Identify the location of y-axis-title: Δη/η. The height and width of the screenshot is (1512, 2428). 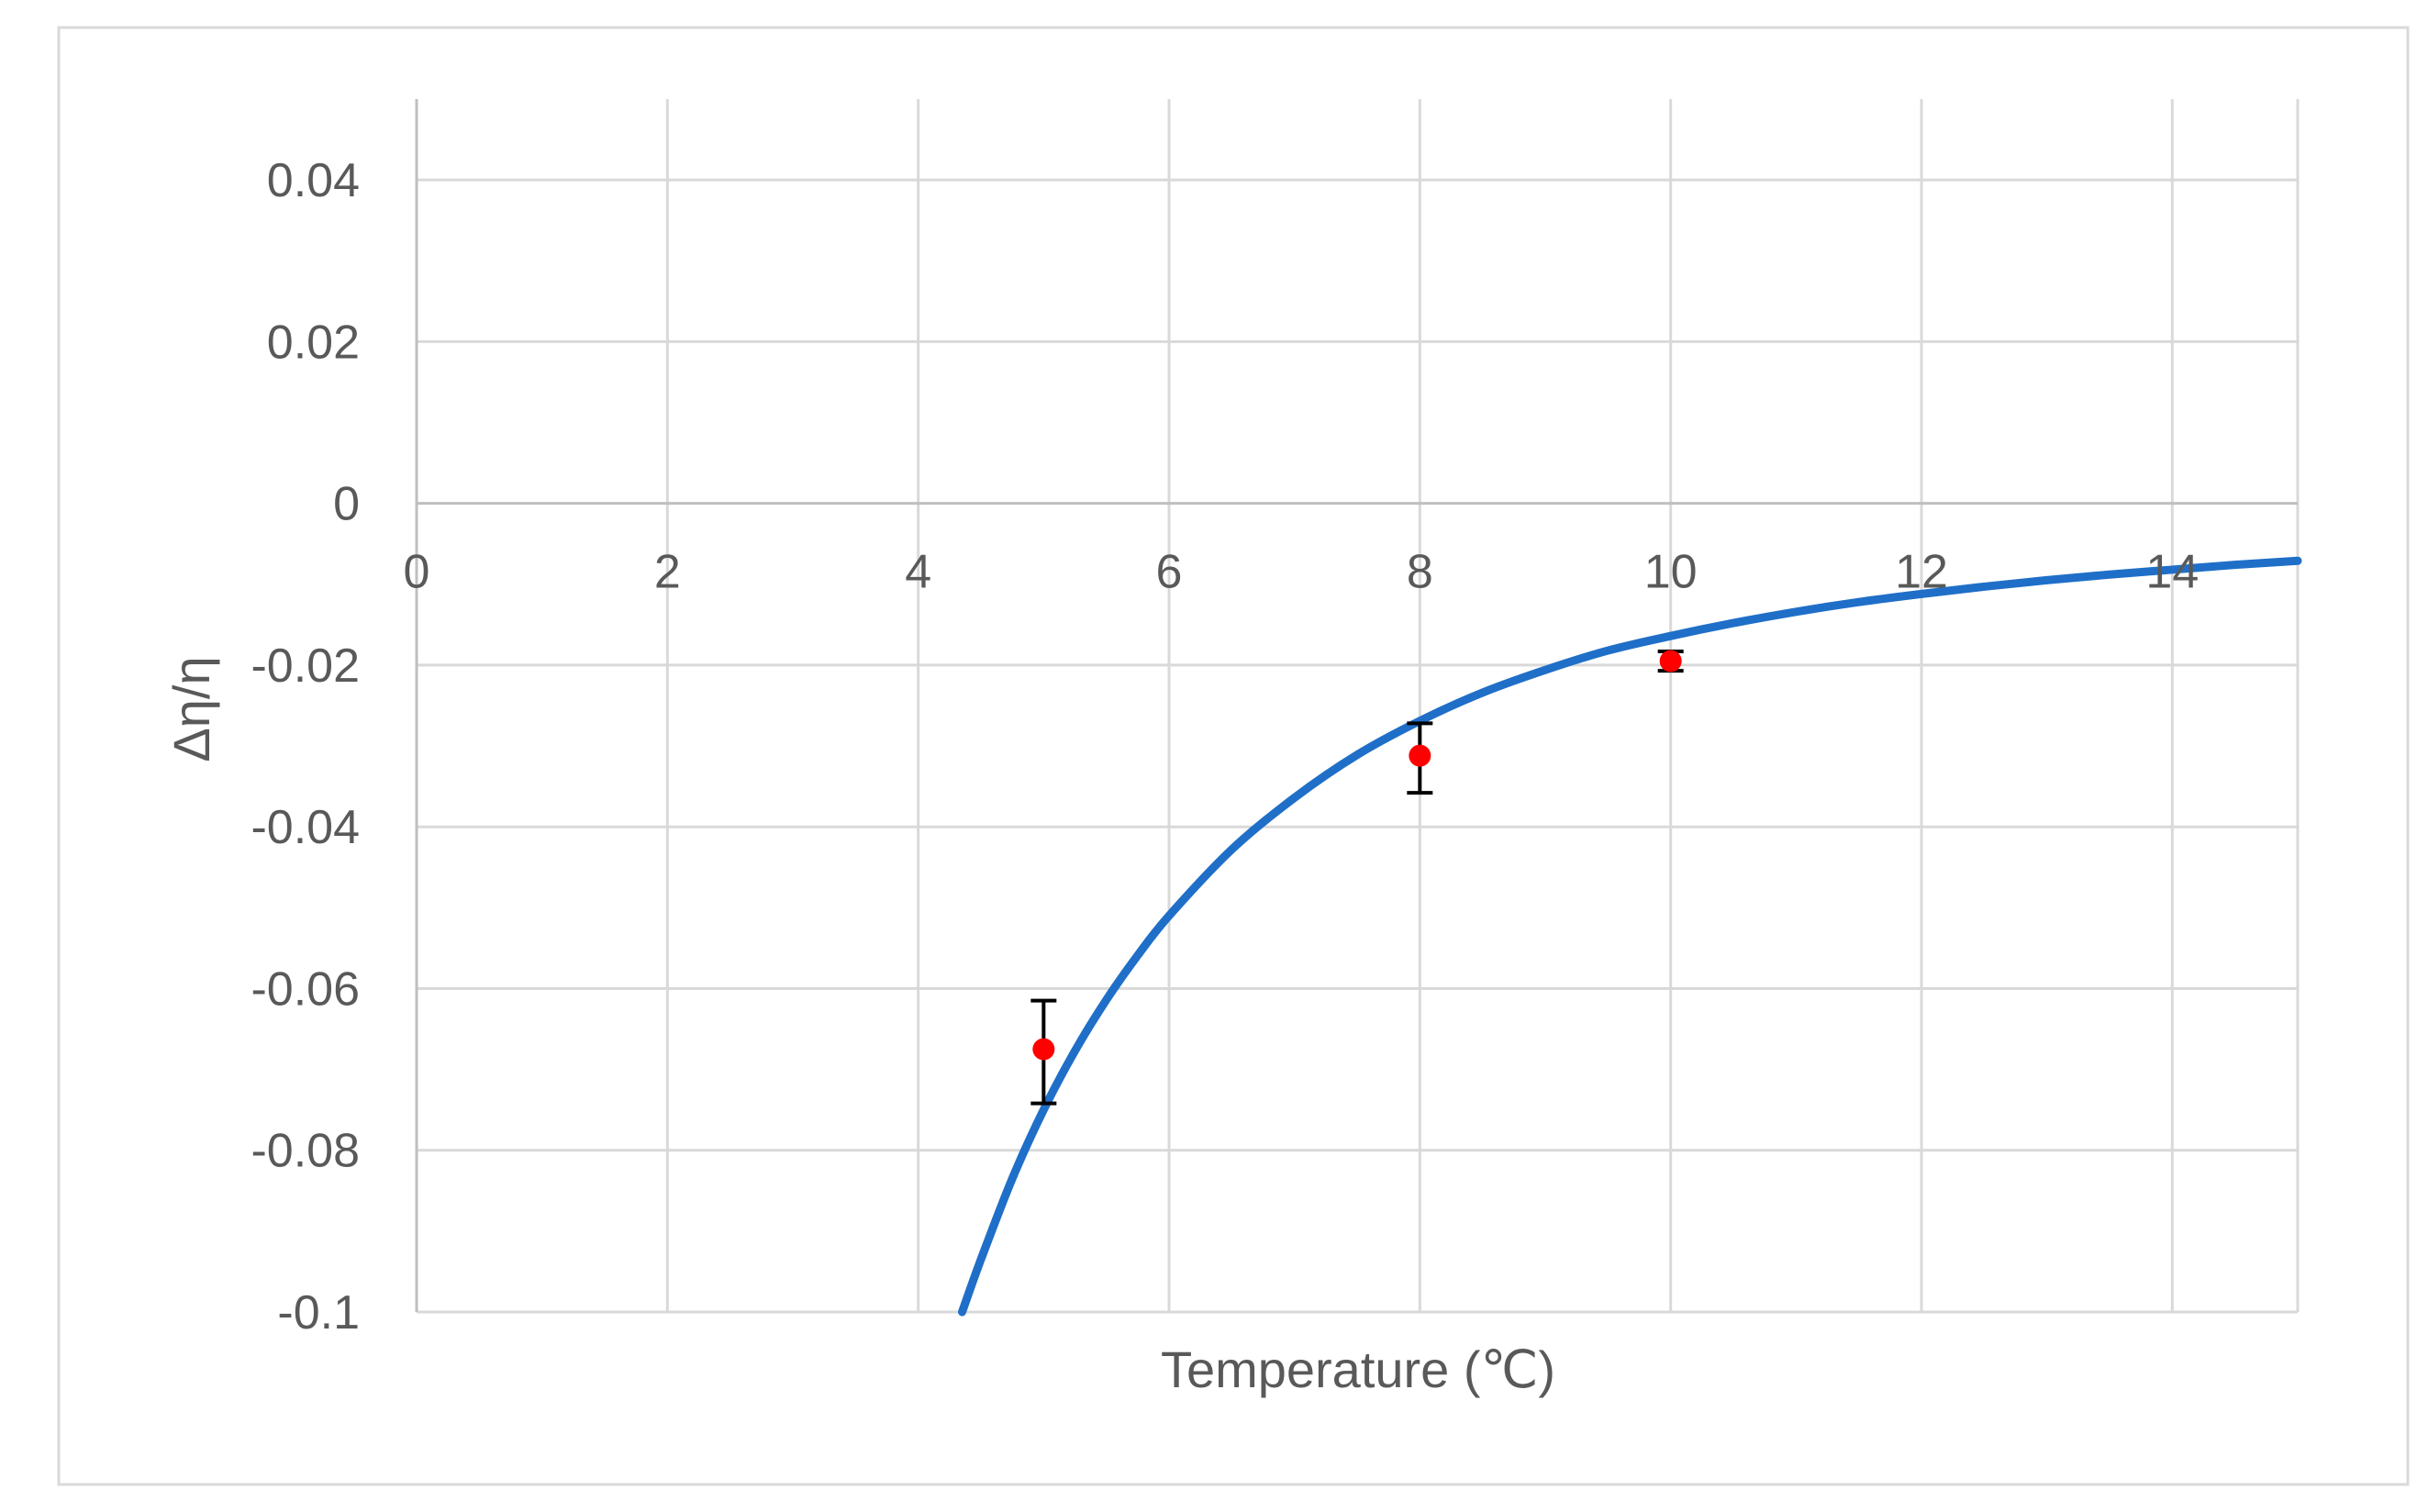
(191, 709).